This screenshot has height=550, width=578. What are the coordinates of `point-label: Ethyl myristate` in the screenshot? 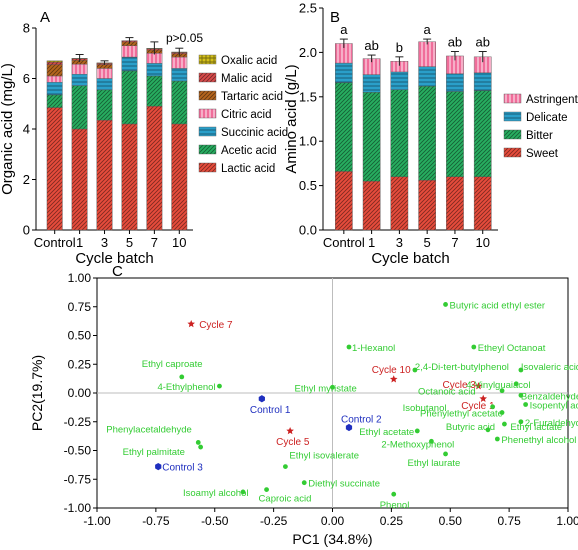 It's located at (326, 388).